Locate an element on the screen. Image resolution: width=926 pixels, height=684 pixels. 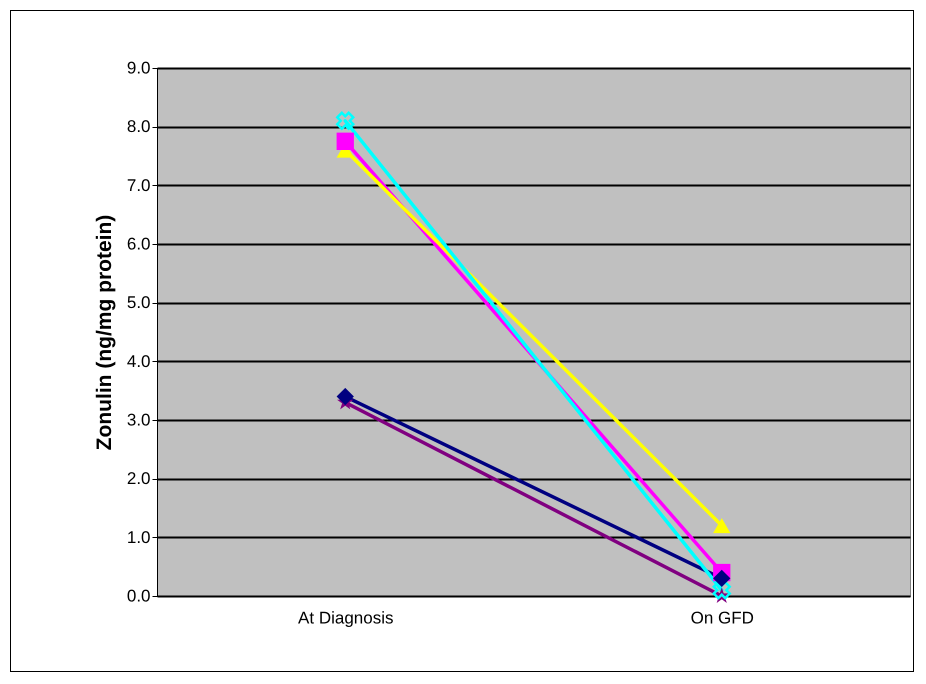
y-tick-label: 2.0 is located at coordinates (138, 478).